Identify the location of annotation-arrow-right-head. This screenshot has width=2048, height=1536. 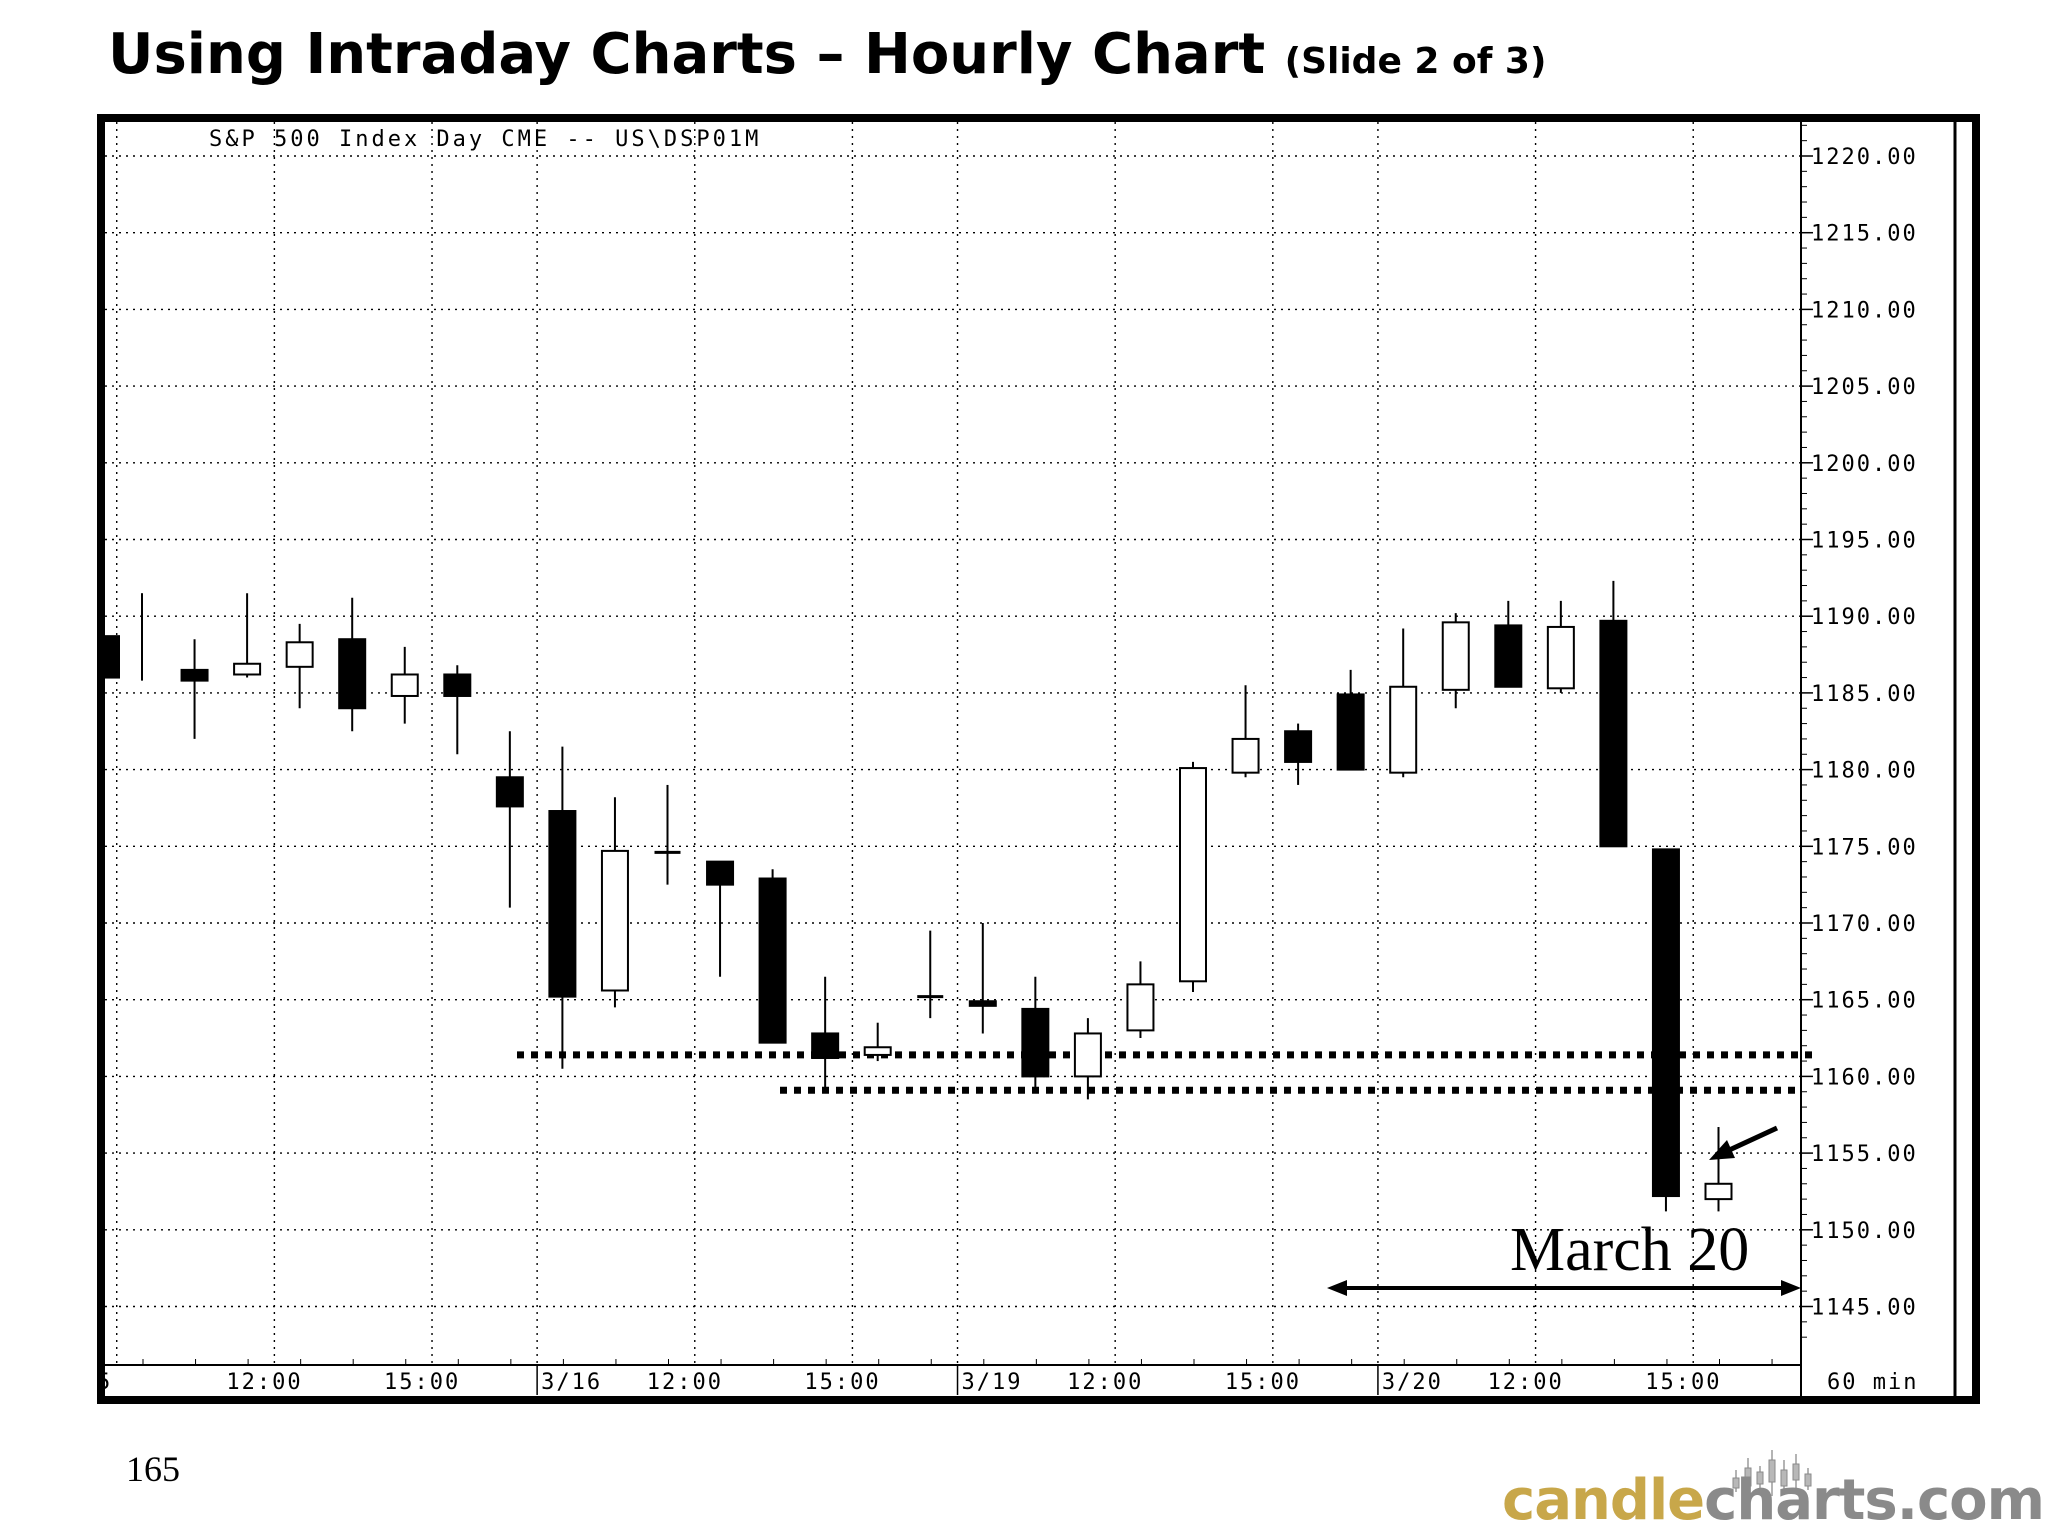
(1791, 1288).